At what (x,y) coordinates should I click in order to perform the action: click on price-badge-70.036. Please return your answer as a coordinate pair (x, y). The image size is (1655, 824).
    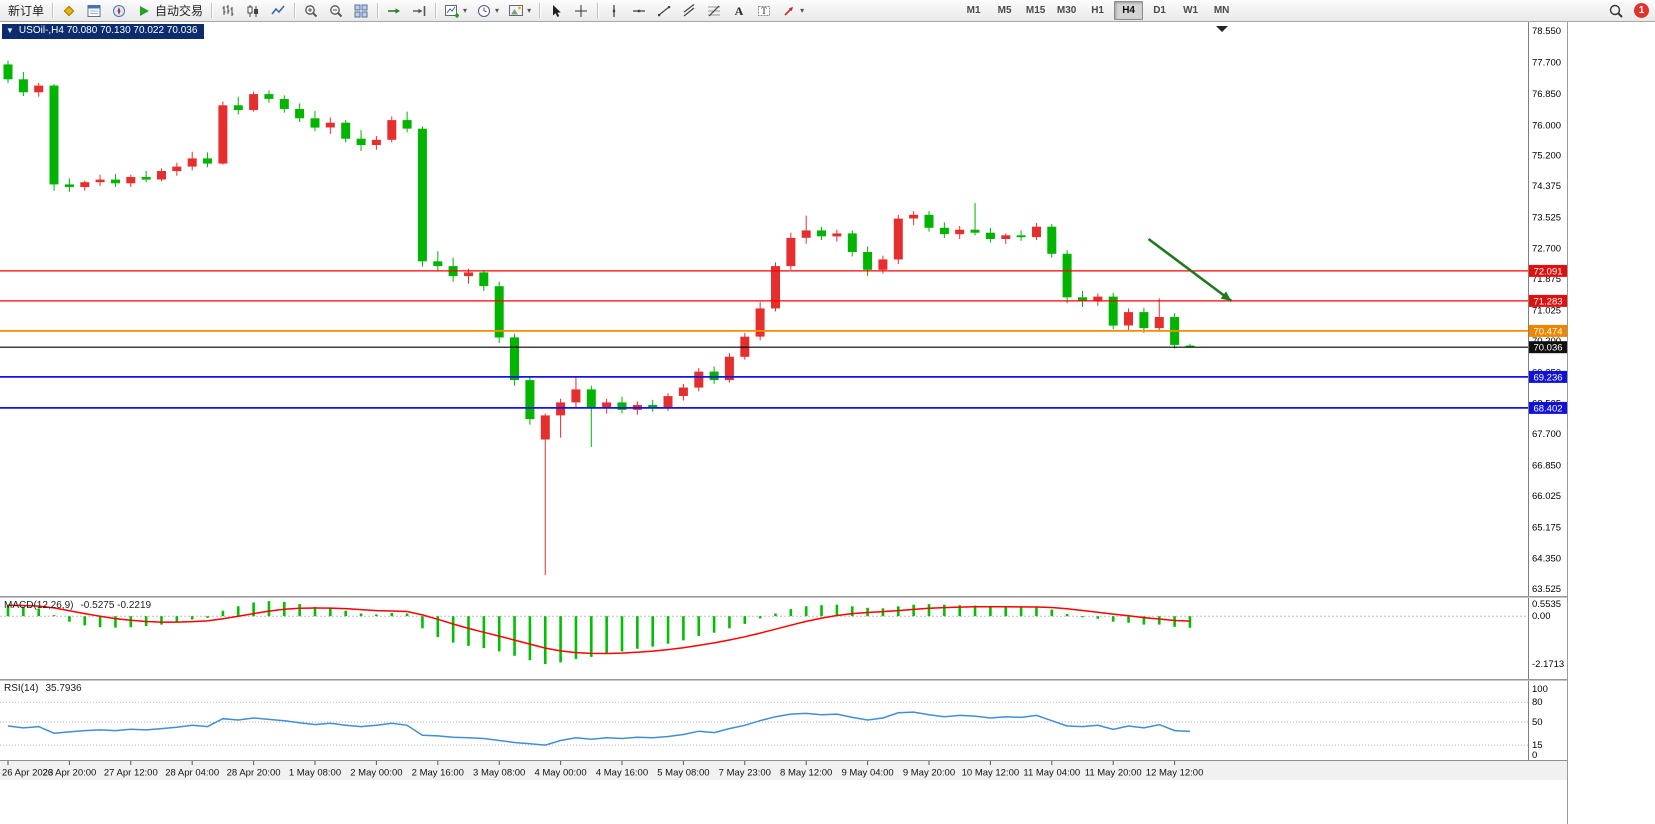
    Looking at the image, I should click on (1548, 347).